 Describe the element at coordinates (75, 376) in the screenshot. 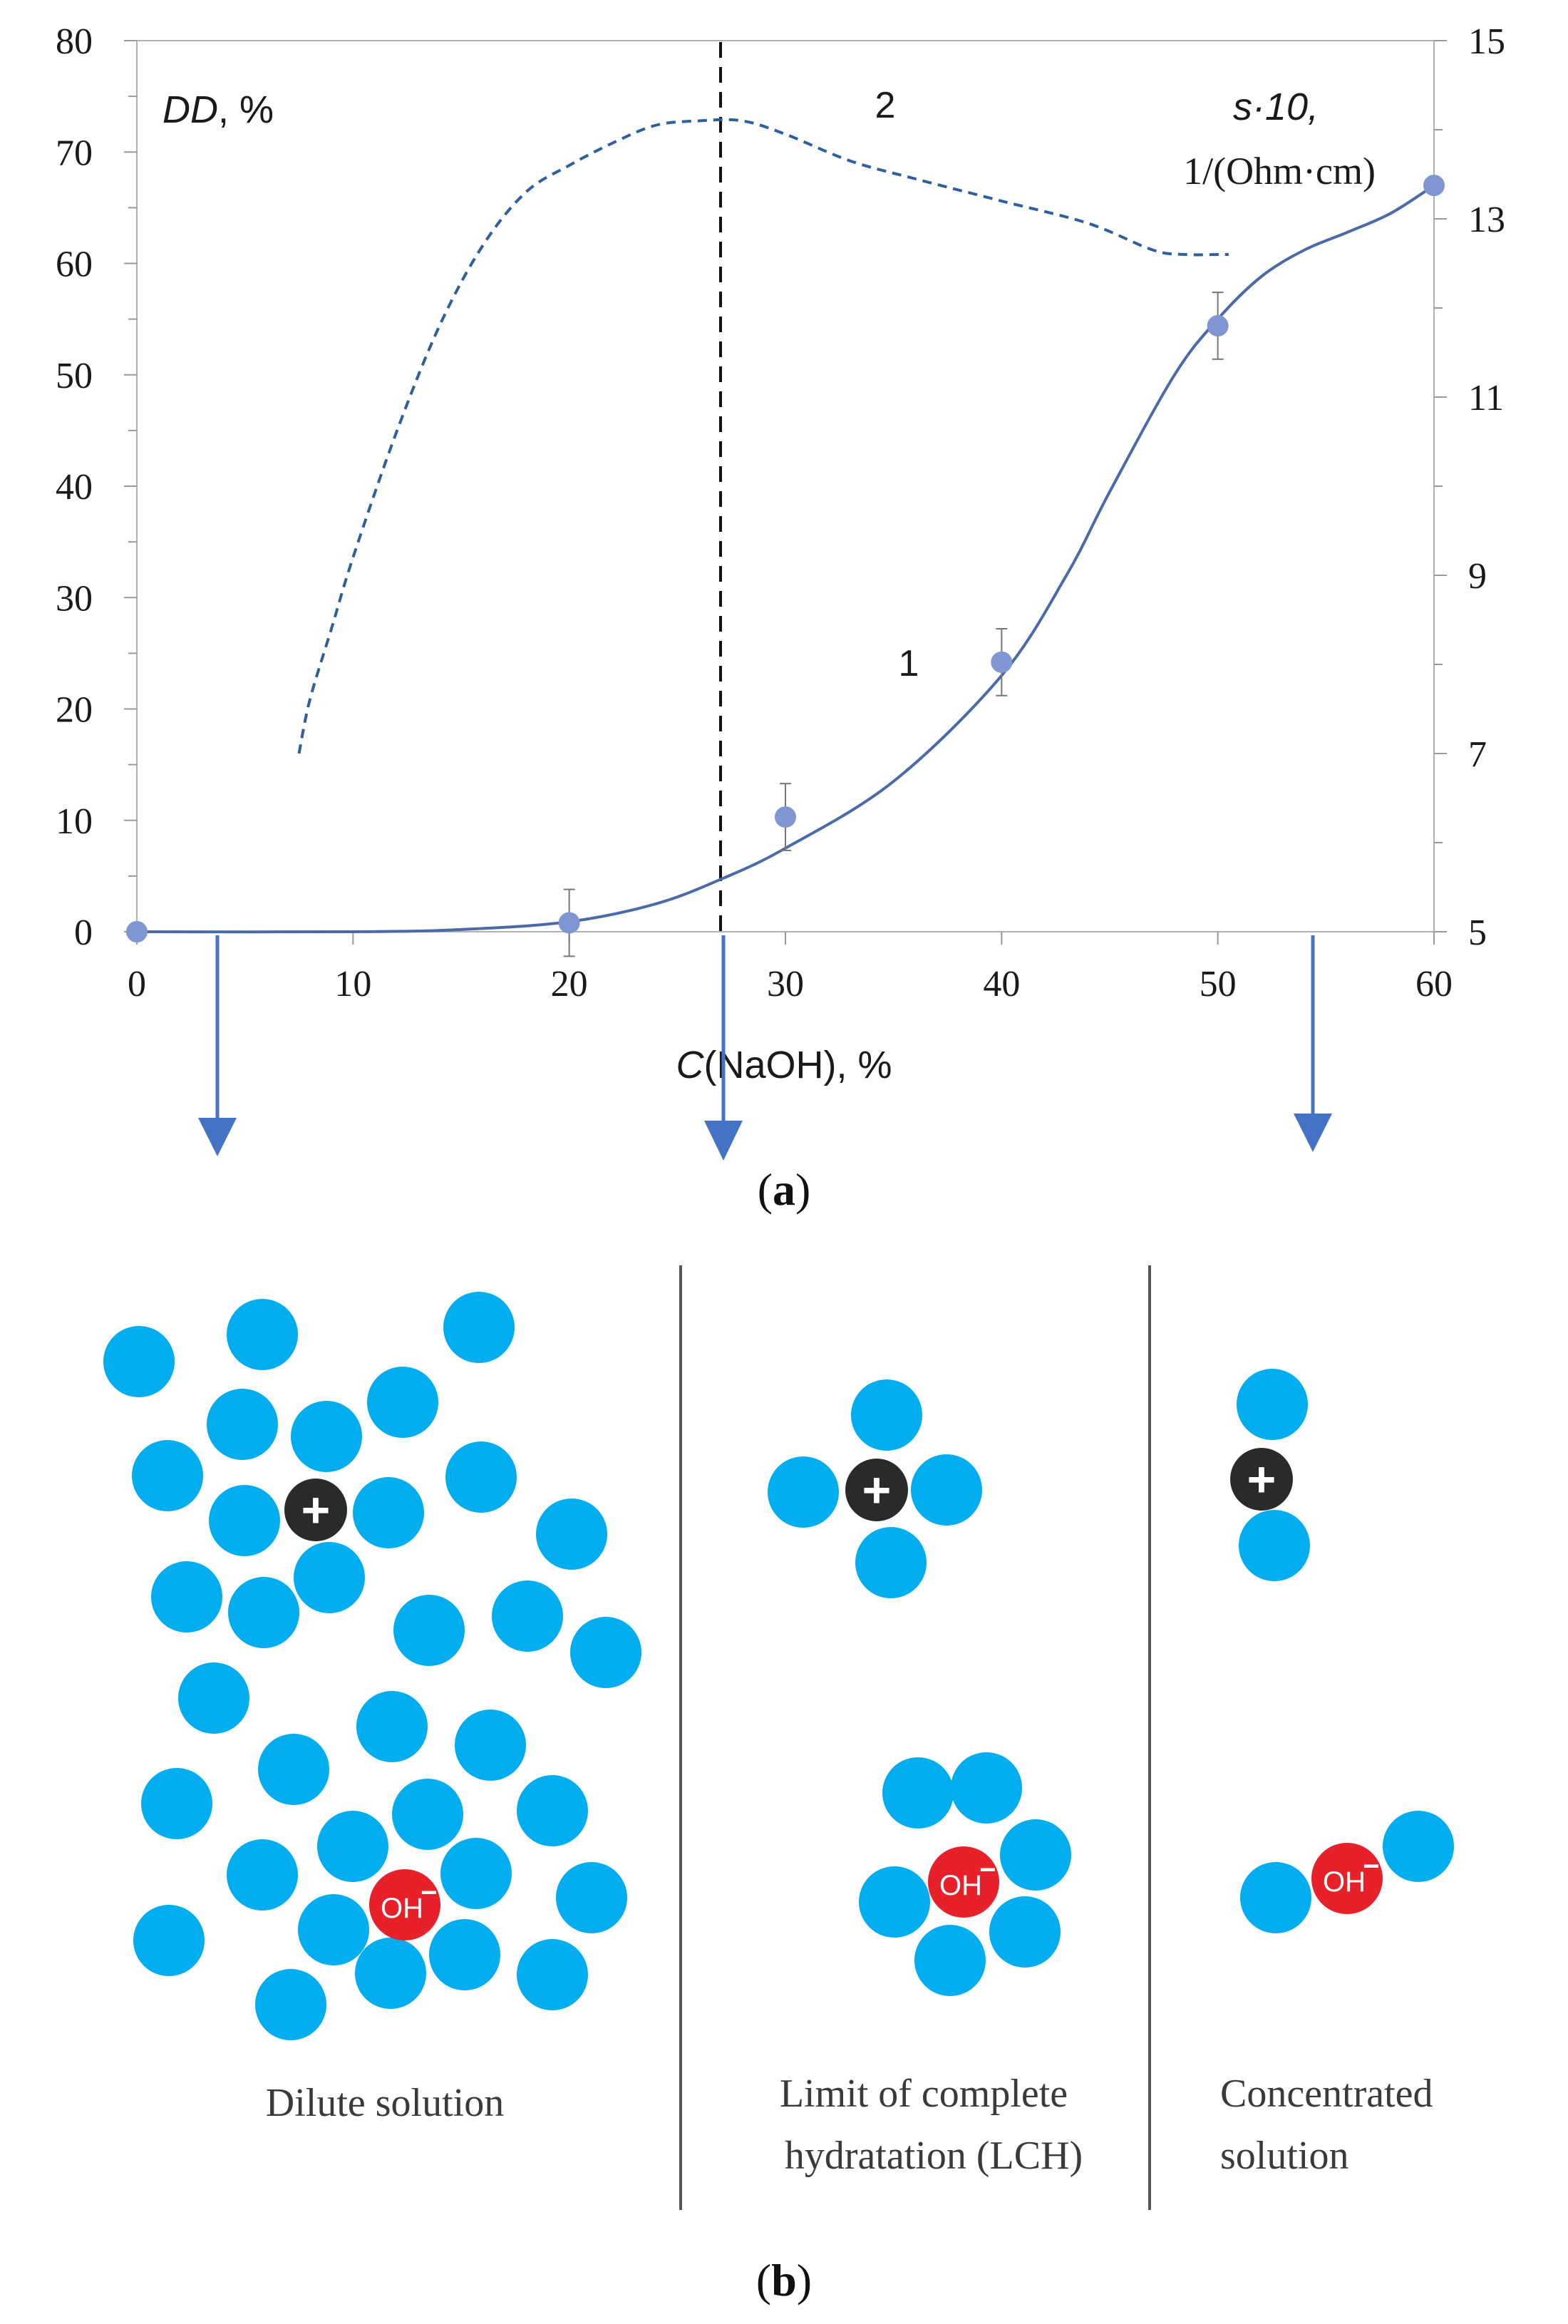

I see `y-left-tick-label: 50` at that location.